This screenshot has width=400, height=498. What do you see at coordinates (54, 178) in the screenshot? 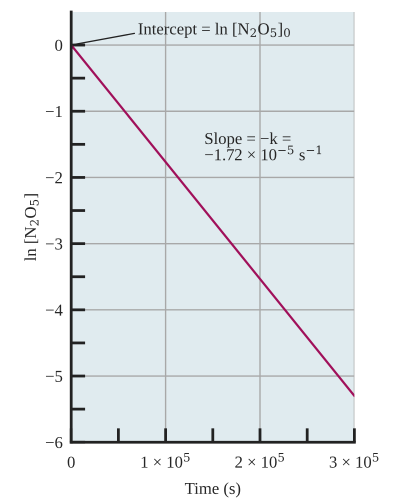
I see `y-tick-label: −2` at bounding box center [54, 178].